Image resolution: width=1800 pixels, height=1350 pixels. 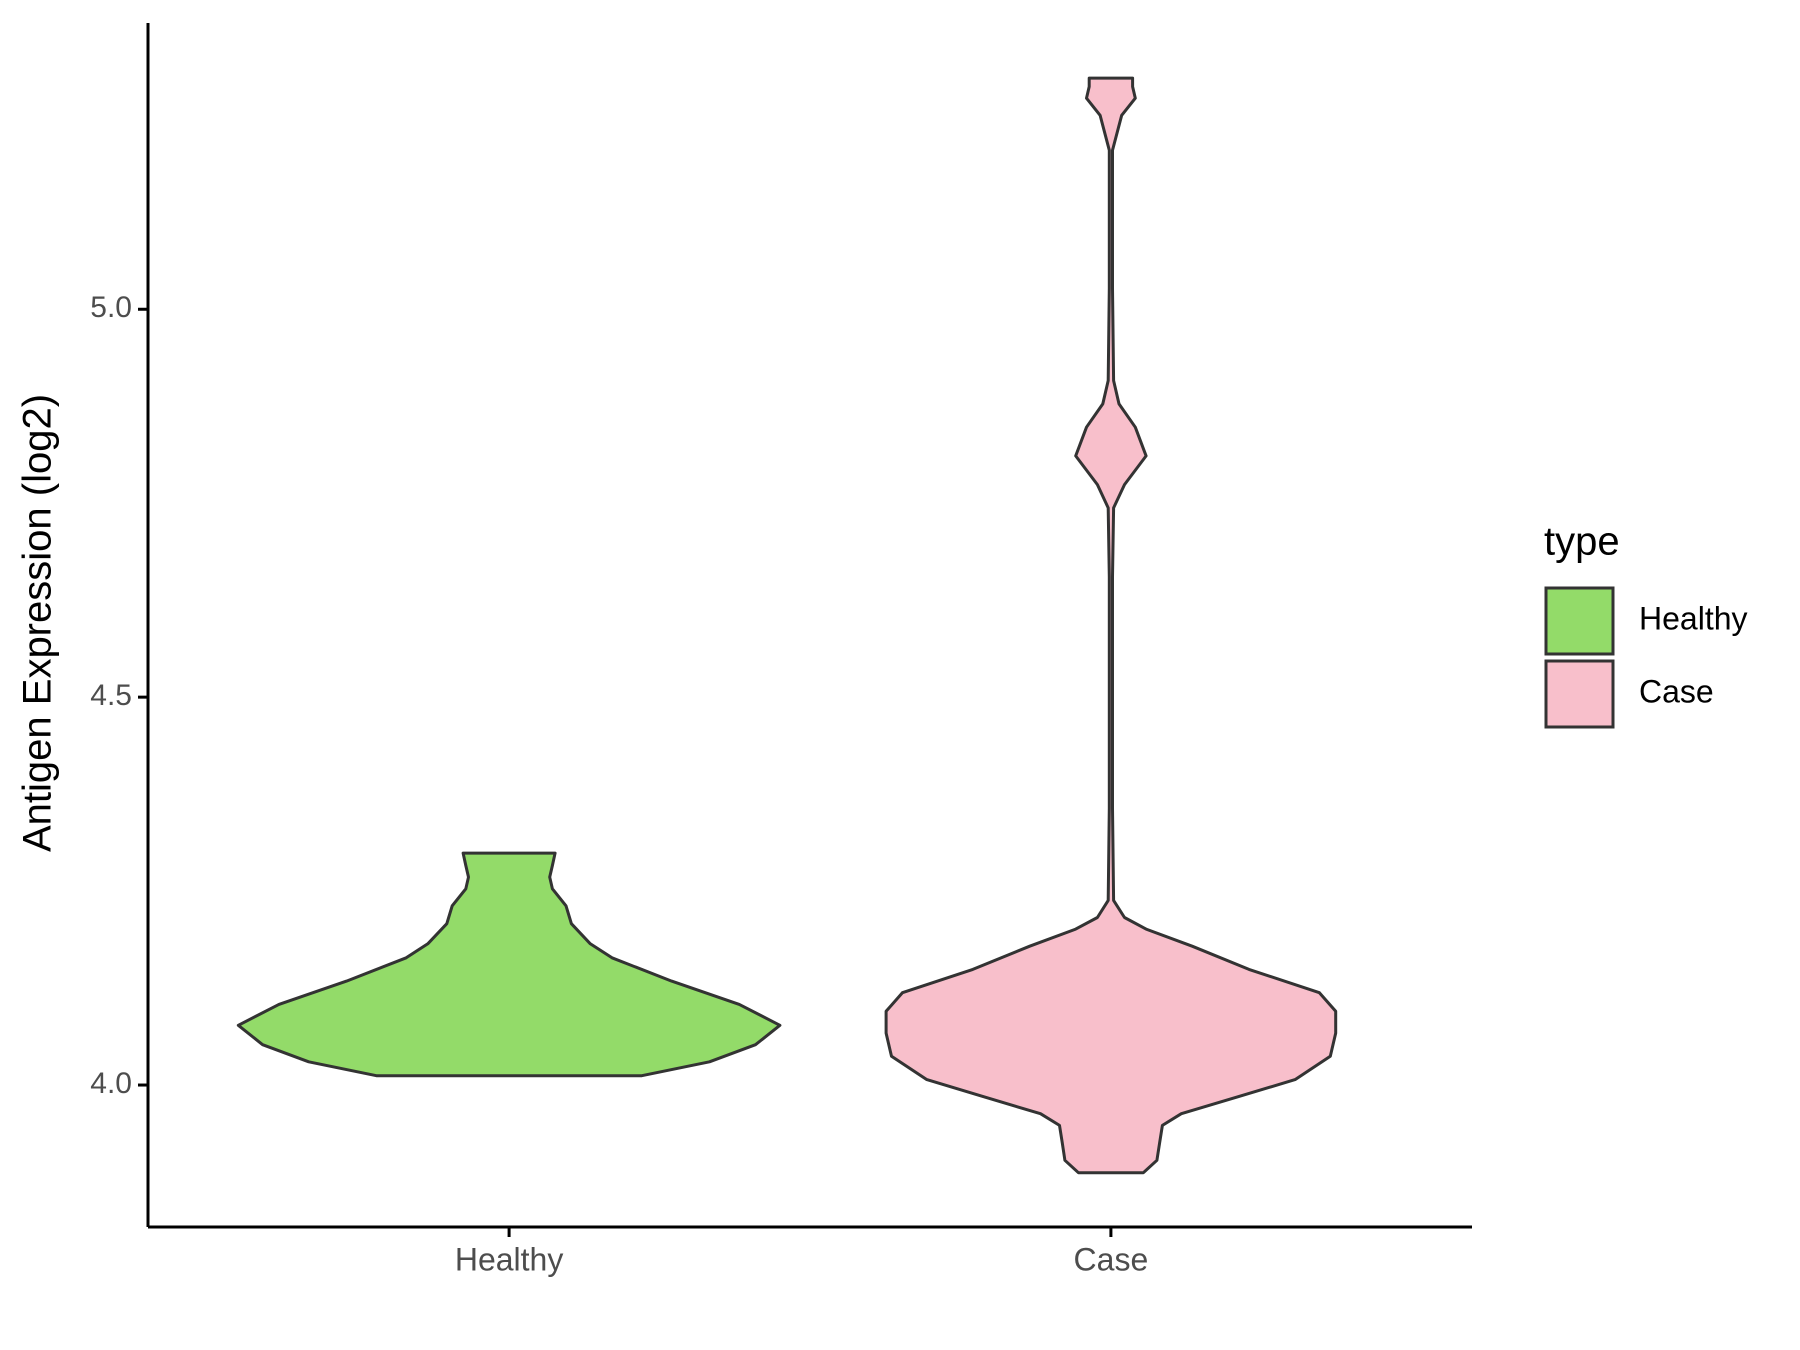 What do you see at coordinates (509, 1259) in the screenshot?
I see `x-tick-label: Healthy` at bounding box center [509, 1259].